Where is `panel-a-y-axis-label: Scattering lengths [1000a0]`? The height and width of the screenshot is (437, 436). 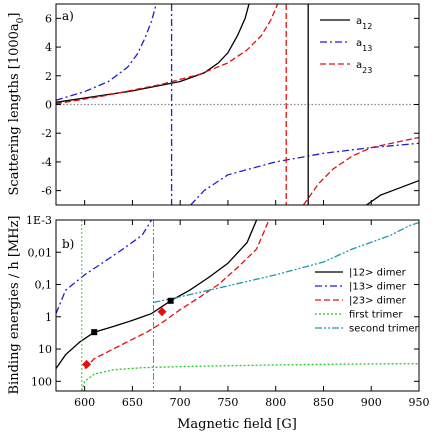
panel-a-y-axis-label: Scattering lengths [1000a0] is located at coordinates (16, 104).